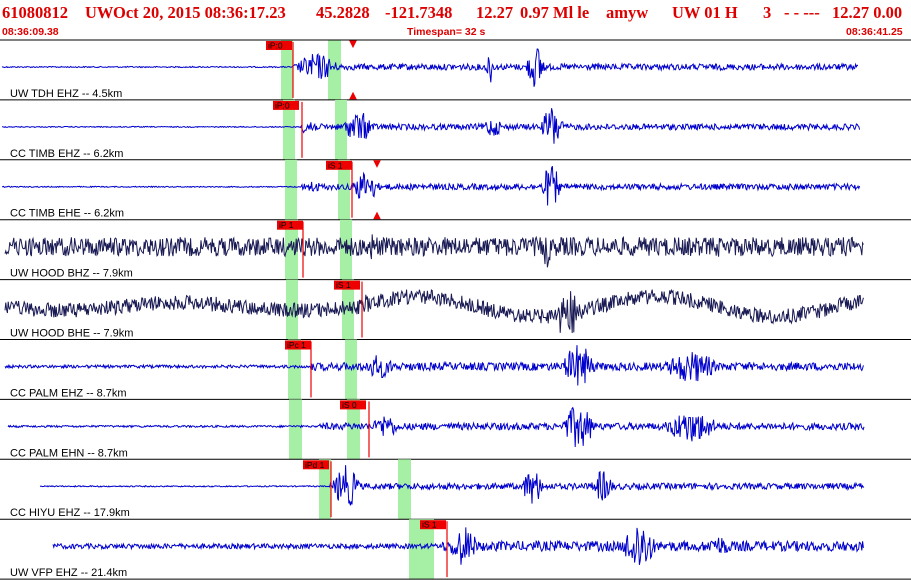 This screenshot has height=580, width=911. I want to click on timespan-label: Timespan= 32 s, so click(446, 32).